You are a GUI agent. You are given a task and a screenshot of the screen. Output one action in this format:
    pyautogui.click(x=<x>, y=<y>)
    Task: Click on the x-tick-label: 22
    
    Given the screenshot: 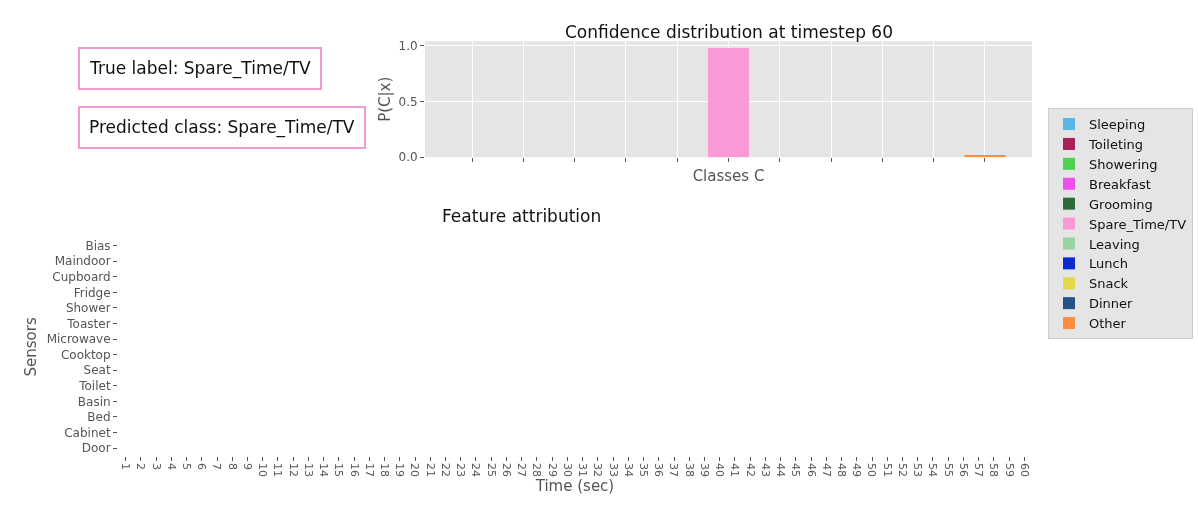 What is the action you would take?
    pyautogui.click(x=445, y=470)
    